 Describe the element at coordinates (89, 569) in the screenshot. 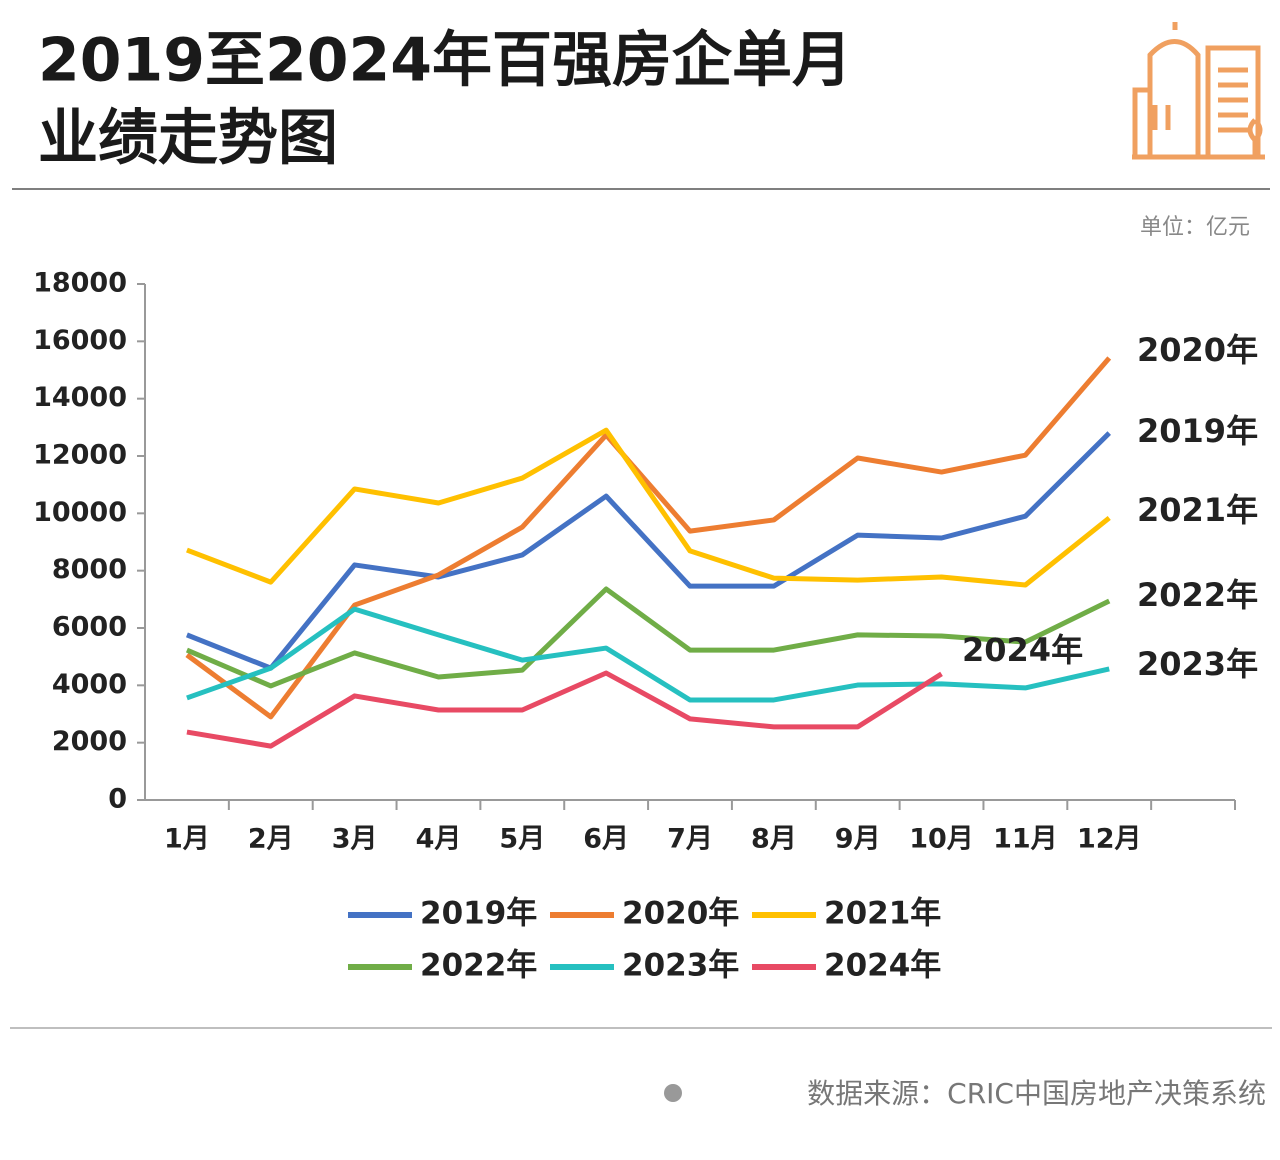

I see `y-tick-label: 8000` at that location.